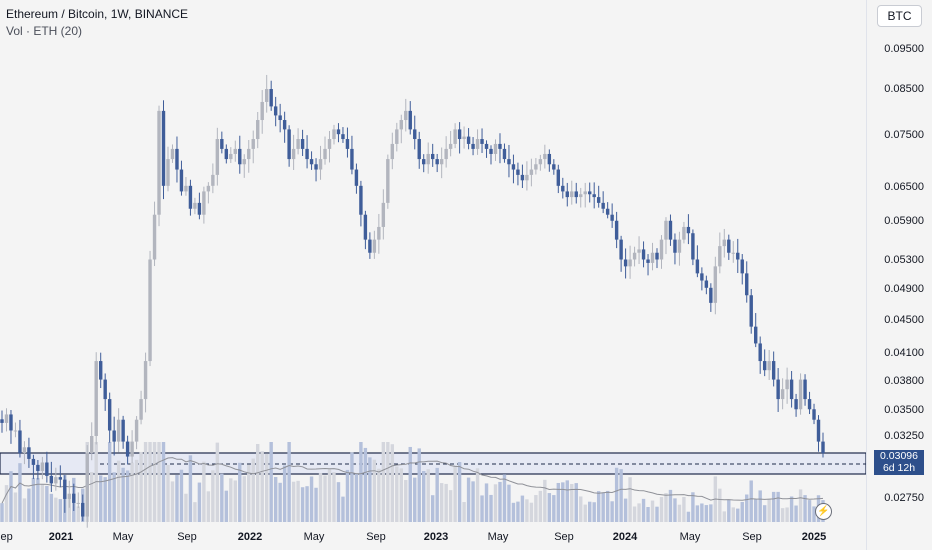 The width and height of the screenshot is (932, 550). What do you see at coordinates (904, 381) in the screenshot?
I see `price-tick: 0.03800` at bounding box center [904, 381].